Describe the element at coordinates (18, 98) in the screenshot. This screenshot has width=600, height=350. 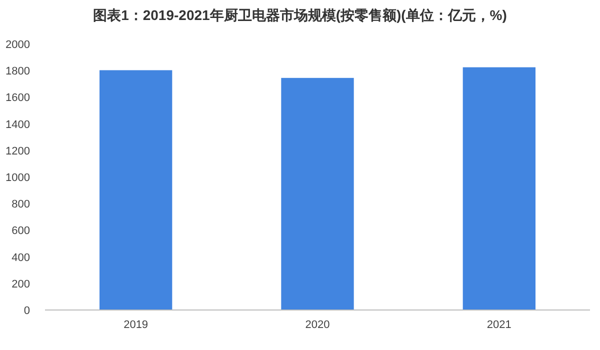
I see `y-tick-label: 1600` at that location.